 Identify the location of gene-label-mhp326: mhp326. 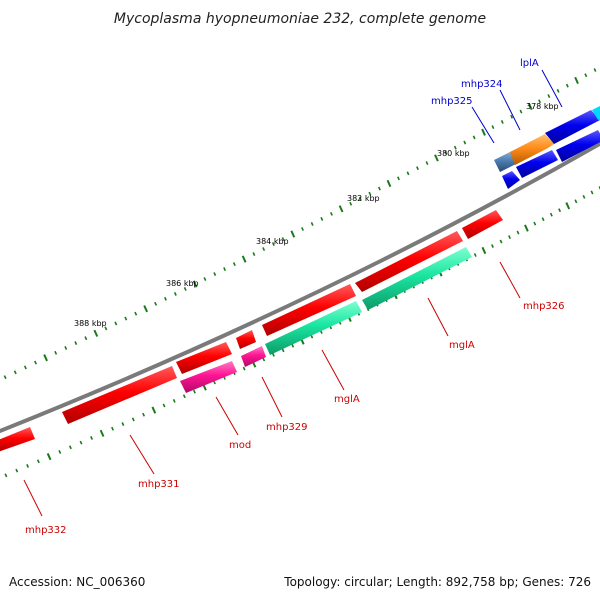
(544, 306).